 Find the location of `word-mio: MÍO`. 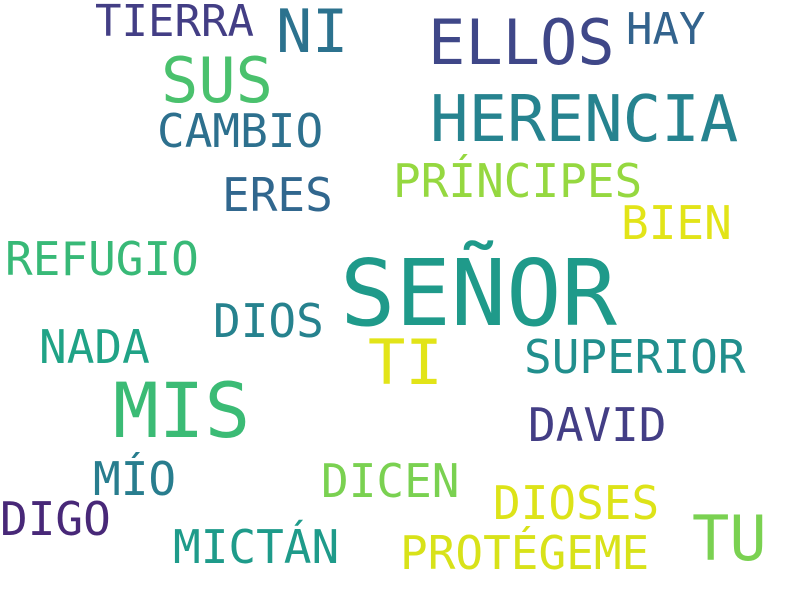

word-mio: MÍO is located at coordinates (135, 479).